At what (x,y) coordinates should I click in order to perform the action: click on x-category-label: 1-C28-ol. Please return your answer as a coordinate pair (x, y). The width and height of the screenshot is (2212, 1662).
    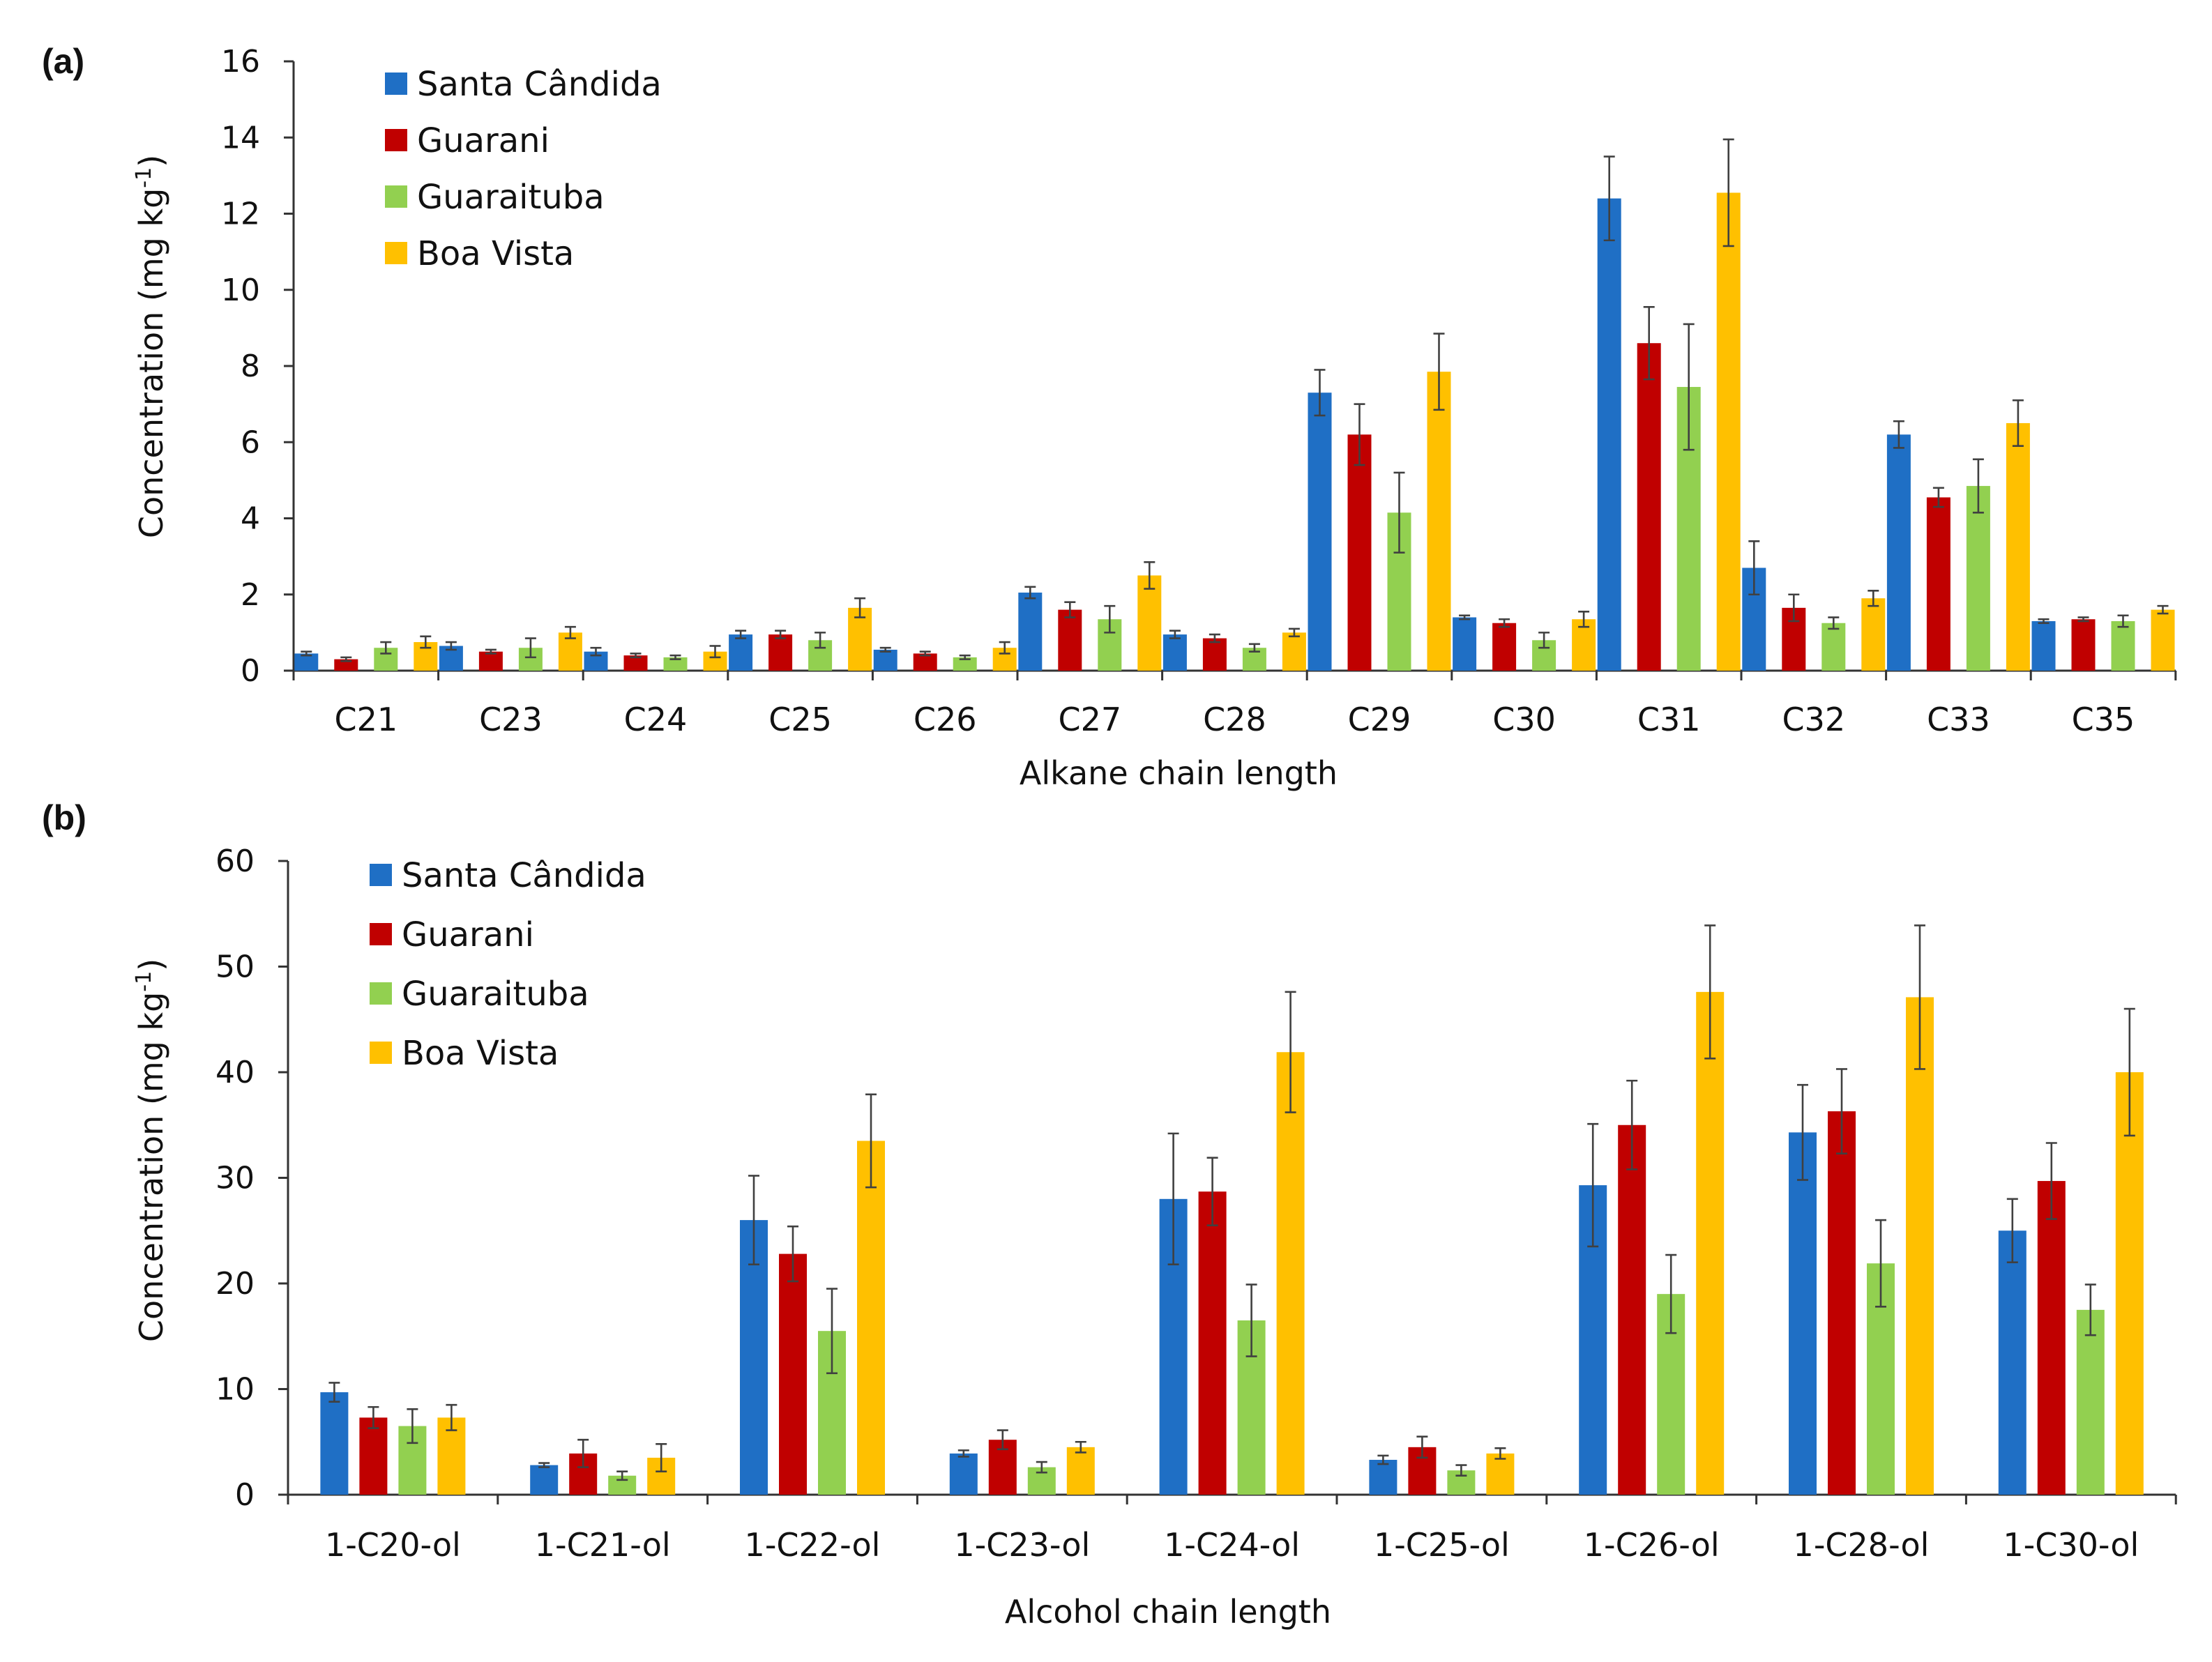
    Looking at the image, I should click on (1862, 1545).